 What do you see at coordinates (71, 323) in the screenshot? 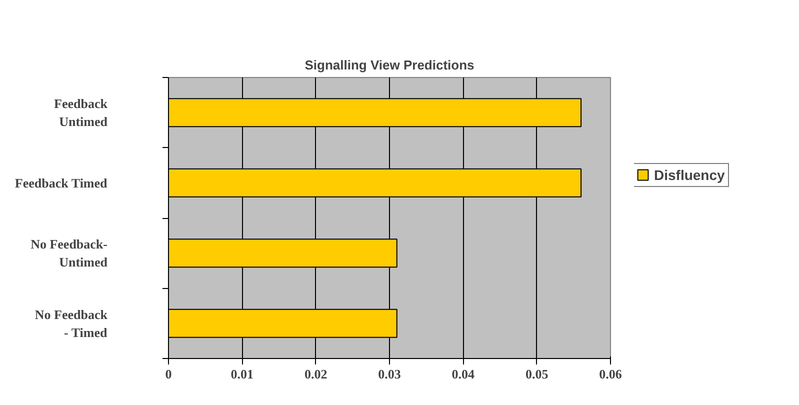
I see `y-tick-label: No Feedback - Timed` at bounding box center [71, 323].